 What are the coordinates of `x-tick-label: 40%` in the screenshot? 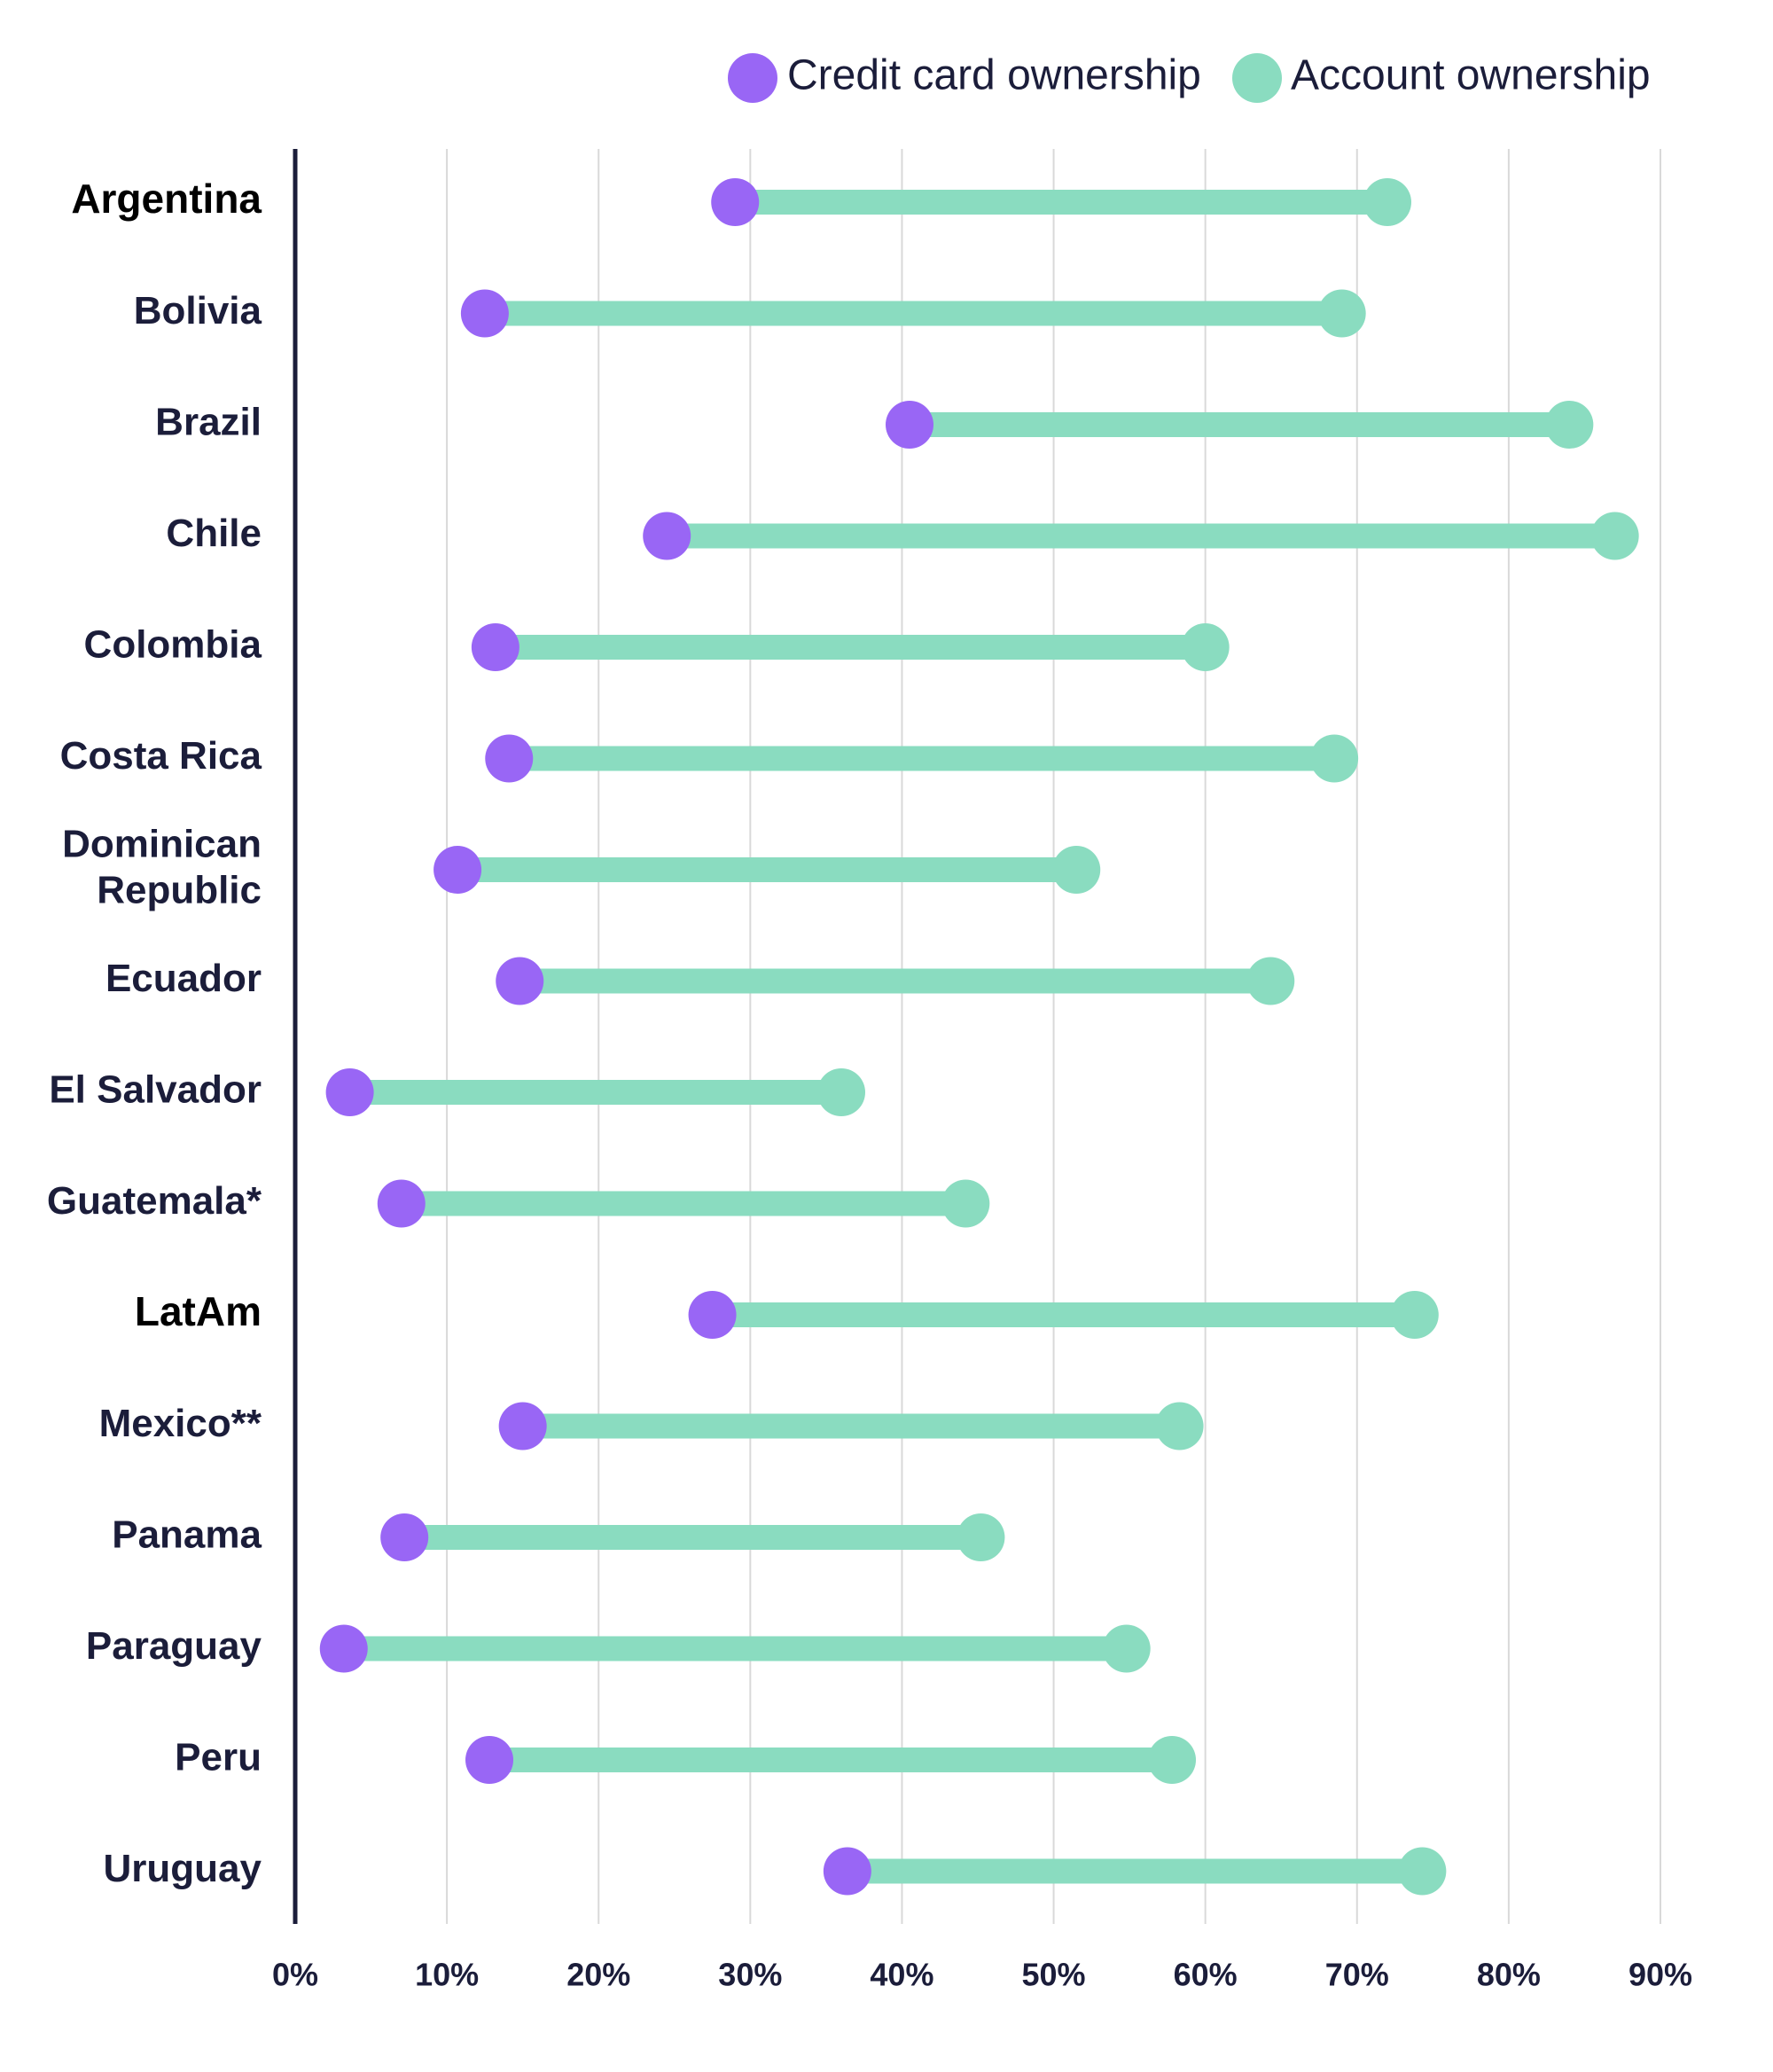 It's located at (901, 1975).